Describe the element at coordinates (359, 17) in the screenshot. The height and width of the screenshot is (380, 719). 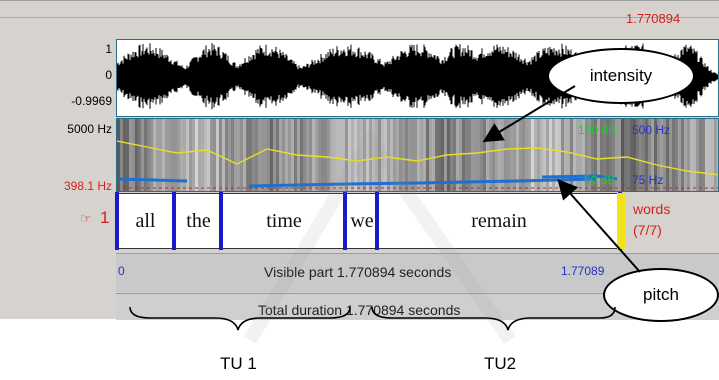
I see `window-divider` at that location.